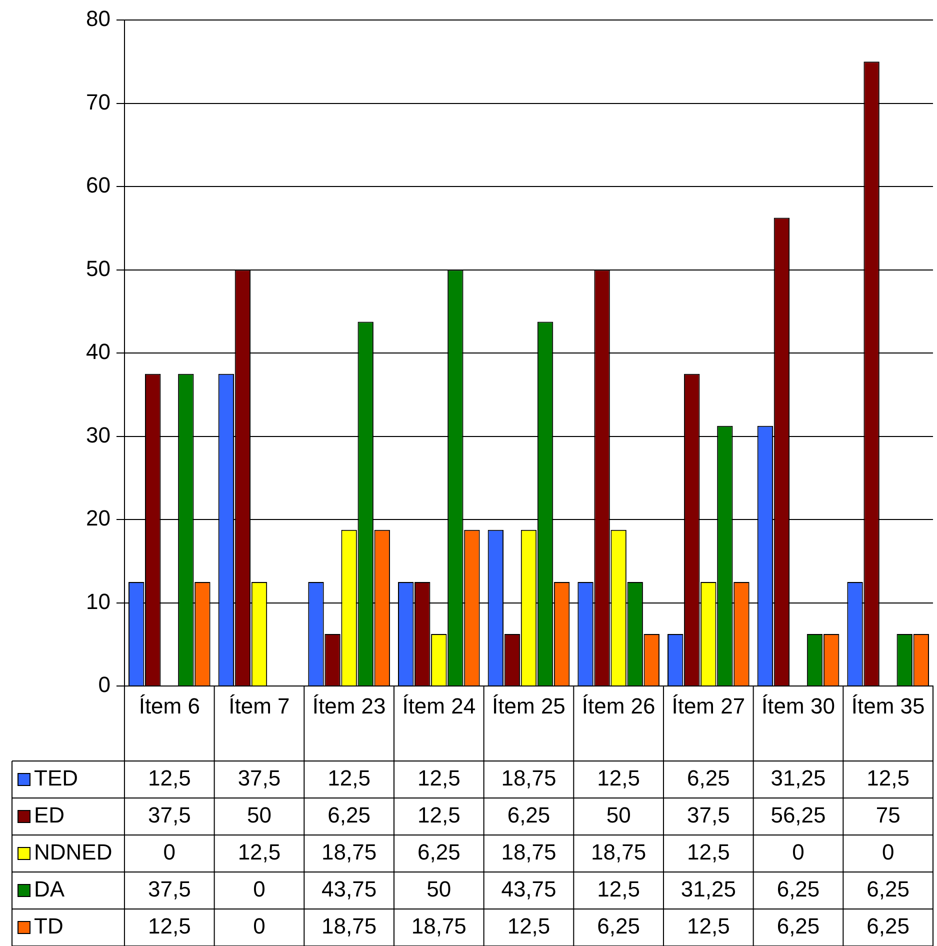 The height and width of the screenshot is (946, 937). I want to click on y-tick-label: 80, so click(98, 19).